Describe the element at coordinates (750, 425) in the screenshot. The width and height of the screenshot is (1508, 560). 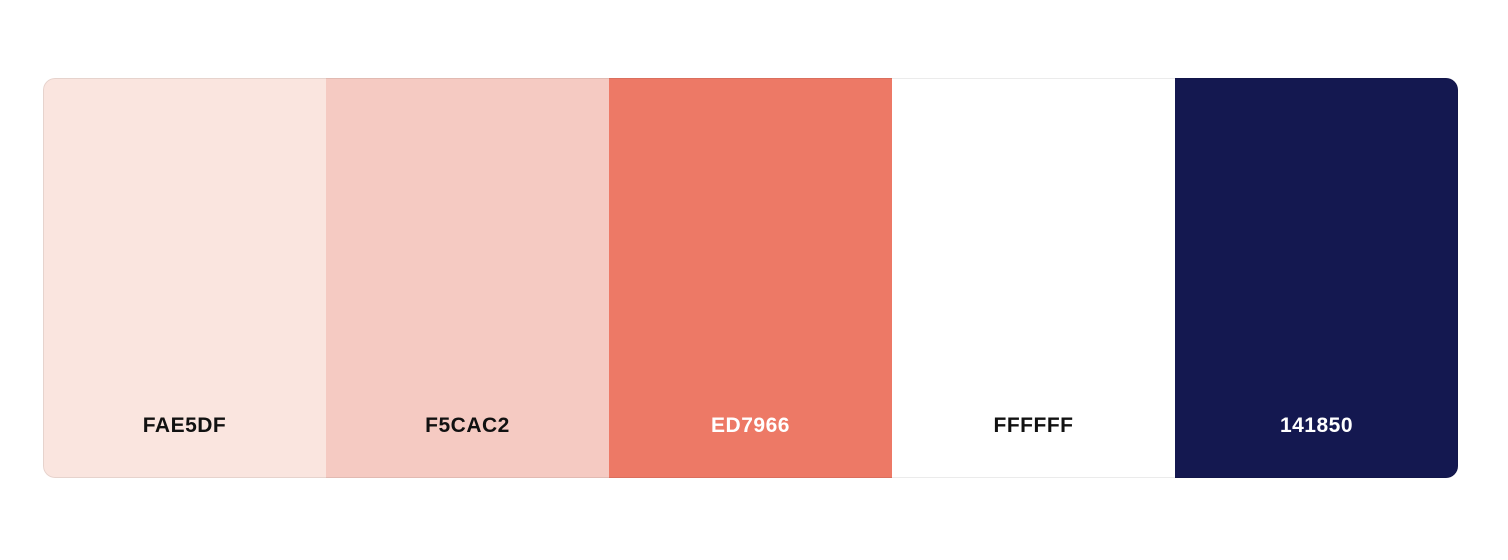
I see `swatch-hex-label: ED7966` at that location.